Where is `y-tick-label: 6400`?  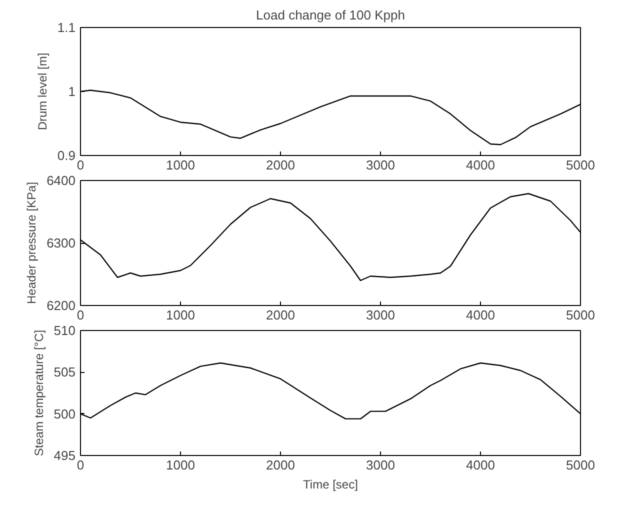 y-tick-label: 6400 is located at coordinates (61, 180).